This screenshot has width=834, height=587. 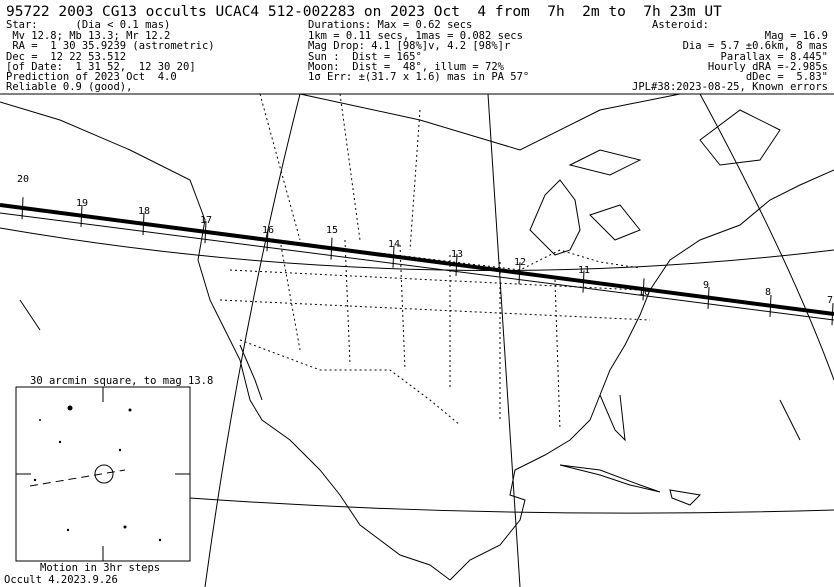 I want to click on star-info: Prediction of 2023 Oct 4.0, so click(x=91, y=77).